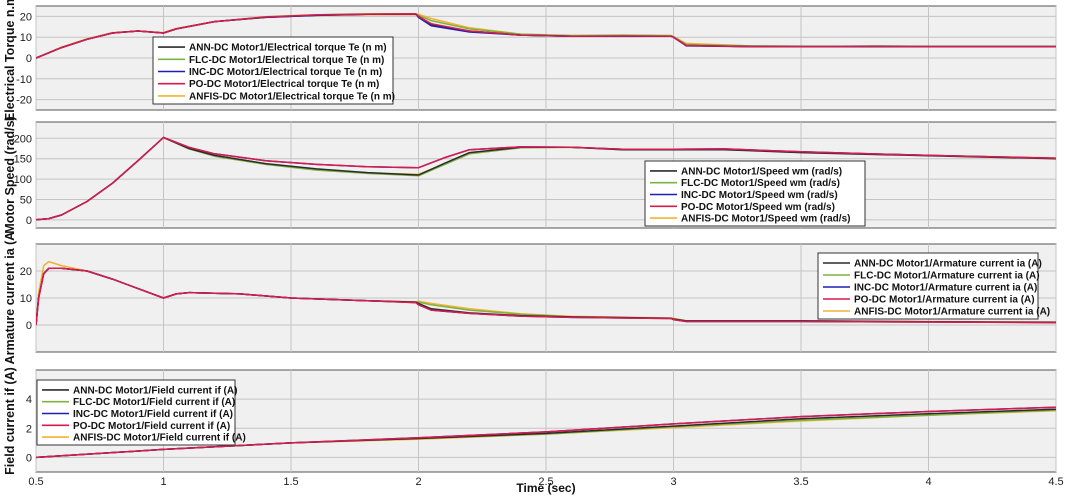 This screenshot has width=1065, height=496. Describe the element at coordinates (952, 312) in the screenshot. I see `legend-entry: ANFIS-DC Motor1/Armature current ia (A)` at that location.